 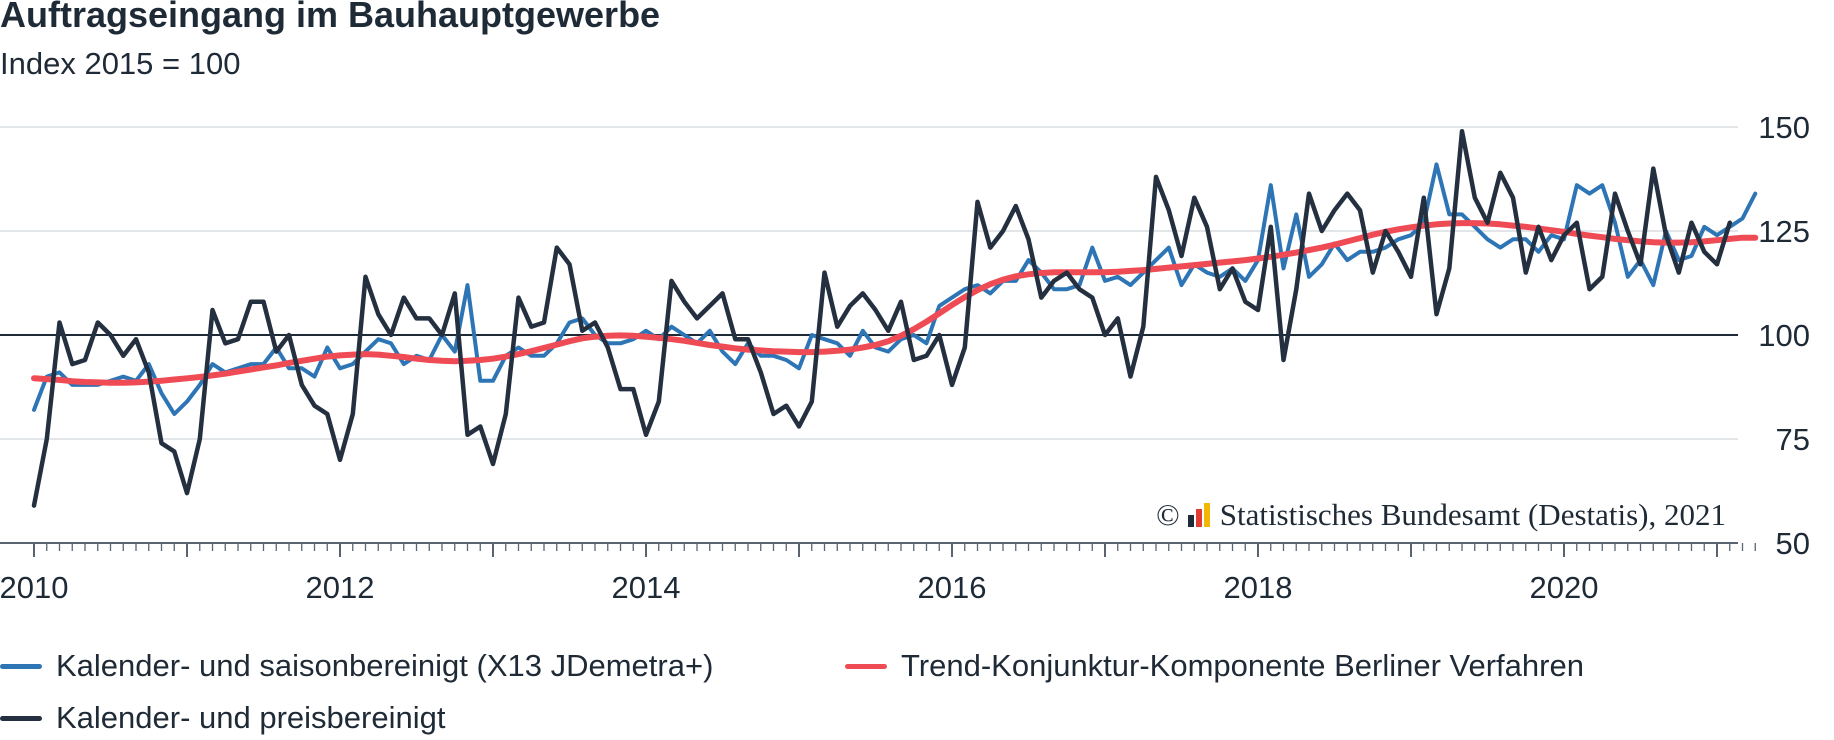 I want to click on copyright-text: Statistisches Bundesamt (Destatis), 2021, so click(x=1472, y=514).